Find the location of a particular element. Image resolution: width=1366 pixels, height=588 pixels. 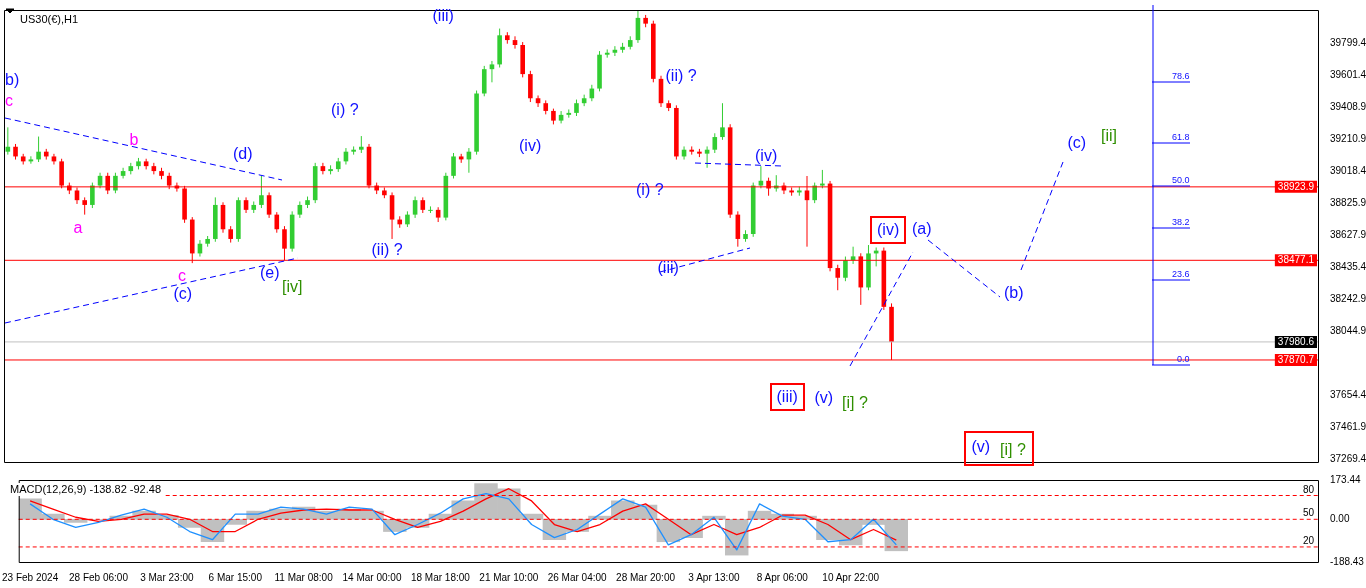

annotation: 50 is located at coordinates (1309, 513).